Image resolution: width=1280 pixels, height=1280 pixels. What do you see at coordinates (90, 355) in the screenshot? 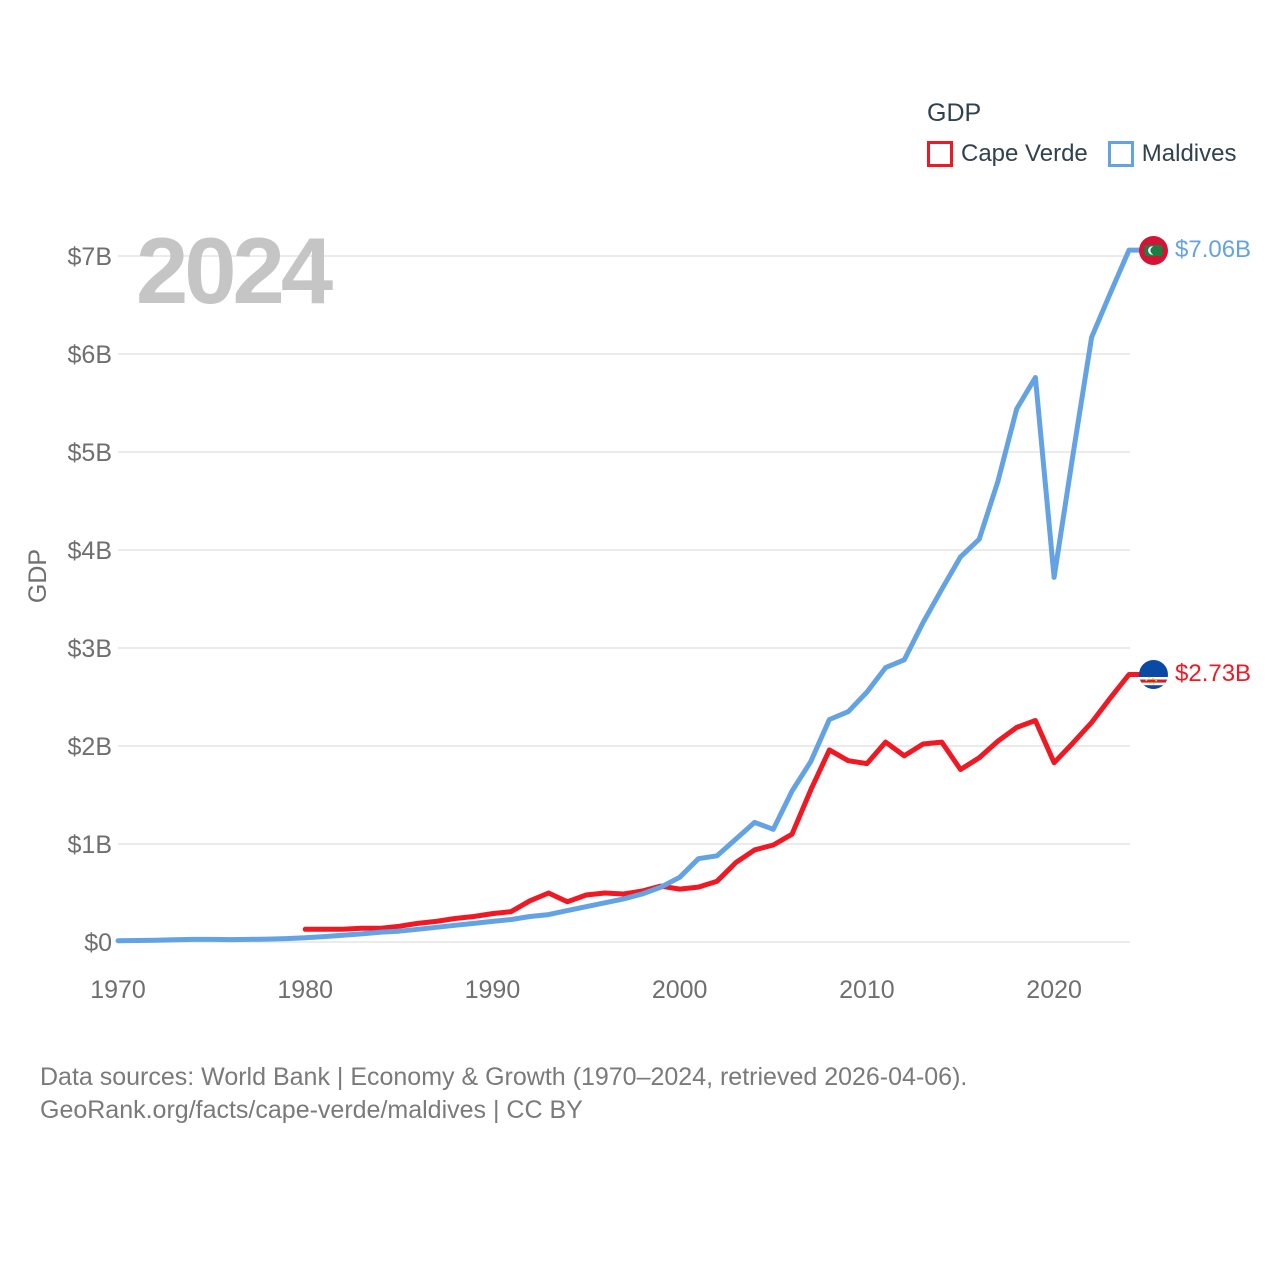
I see `svg-text: $6B` at bounding box center [90, 355].